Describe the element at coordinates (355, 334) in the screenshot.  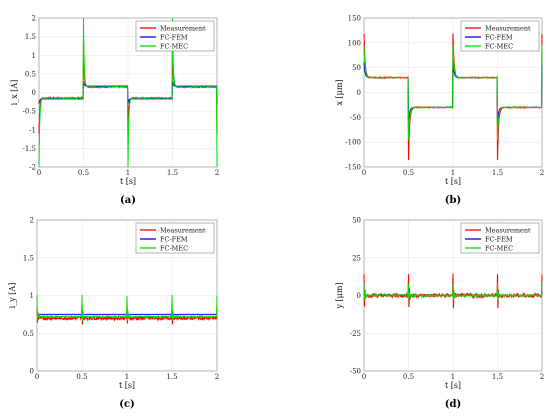
I see `y-tick-label: -25` at that location.